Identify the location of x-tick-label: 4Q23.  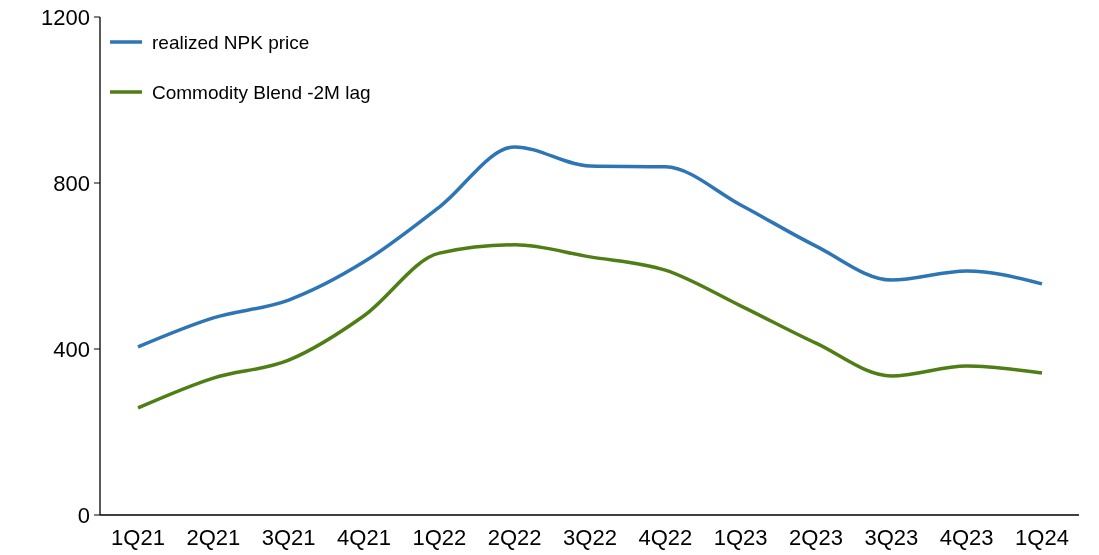
(966, 537).